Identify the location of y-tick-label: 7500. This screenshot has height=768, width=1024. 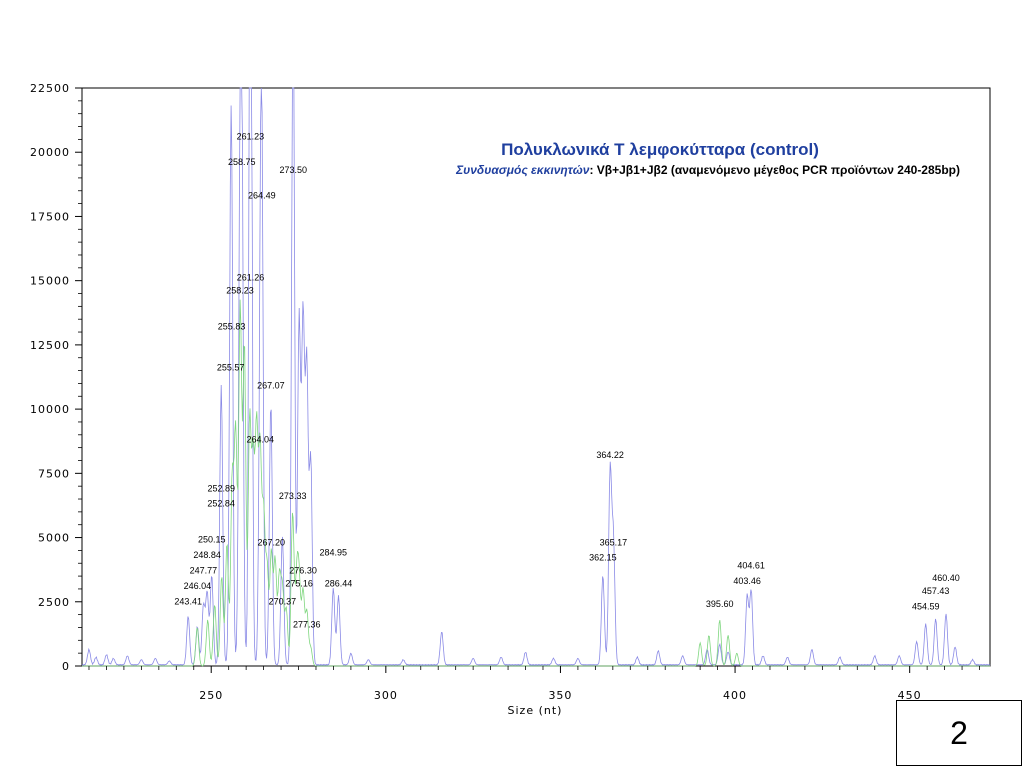
(54, 473).